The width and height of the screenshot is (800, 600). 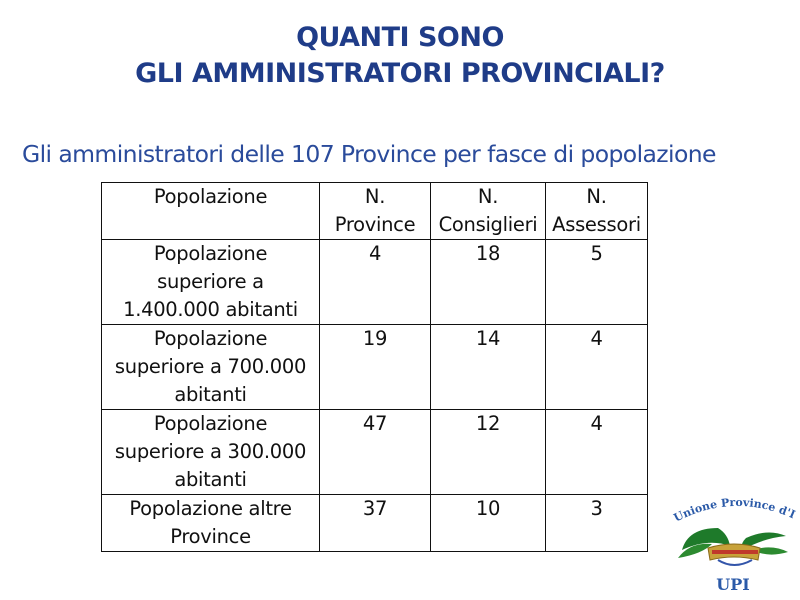 I want to click on upi-emblem-icon: Unione Province d'Italia UPI, so click(x=730, y=536).